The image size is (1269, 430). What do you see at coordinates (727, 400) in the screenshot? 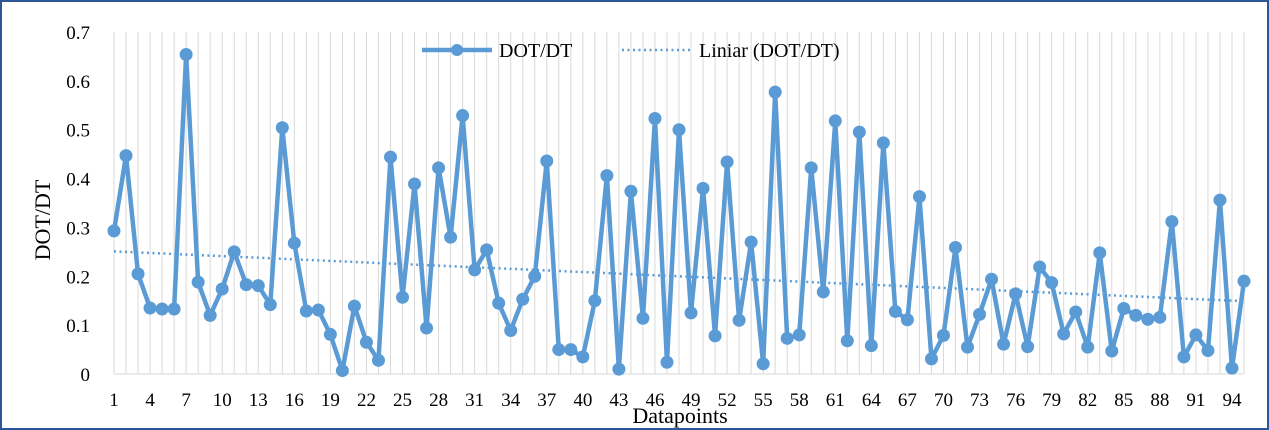
I see `x-tick-label: 52` at bounding box center [727, 400].